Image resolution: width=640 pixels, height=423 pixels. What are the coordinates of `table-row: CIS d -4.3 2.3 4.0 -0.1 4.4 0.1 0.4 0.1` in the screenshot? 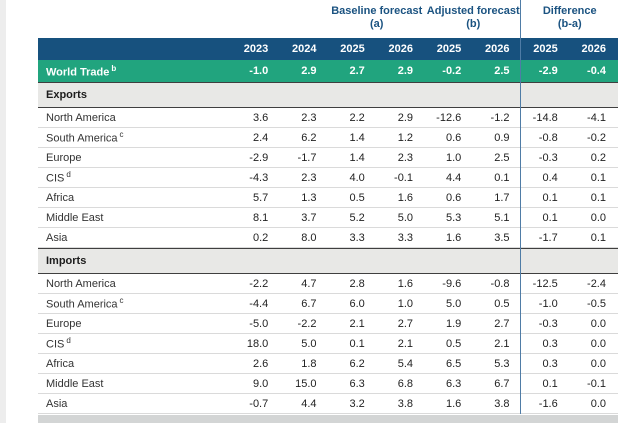 It's located at (328, 178).